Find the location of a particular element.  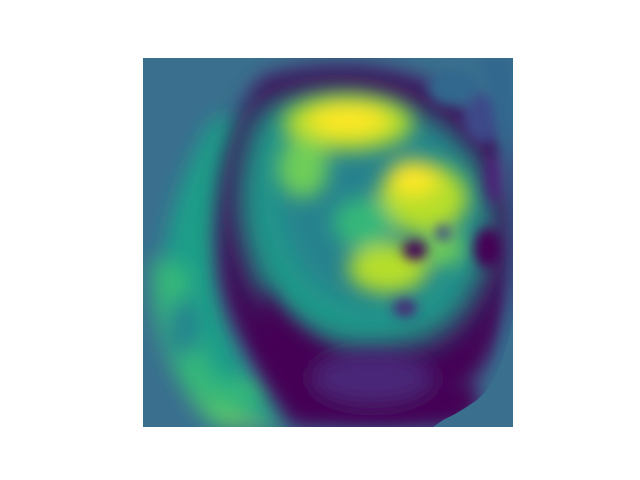

bright-regions is located at coordinates (373, 194).